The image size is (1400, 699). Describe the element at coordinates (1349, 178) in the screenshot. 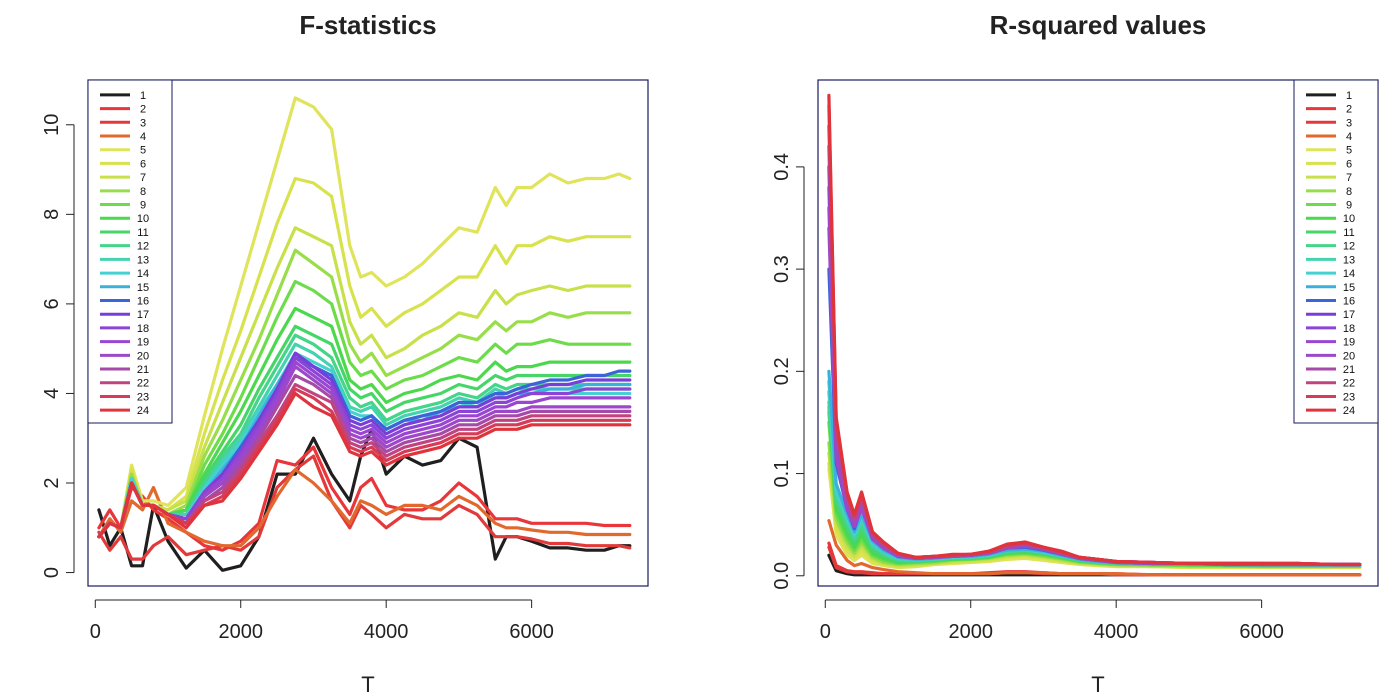

I see `legend-label: 7` at that location.